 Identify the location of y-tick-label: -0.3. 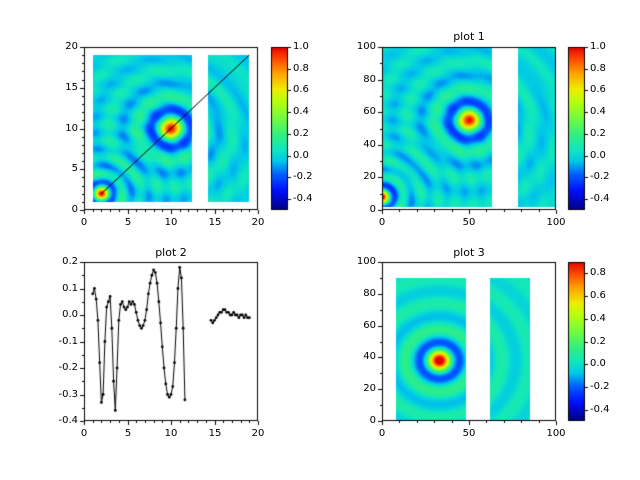
(68, 394).